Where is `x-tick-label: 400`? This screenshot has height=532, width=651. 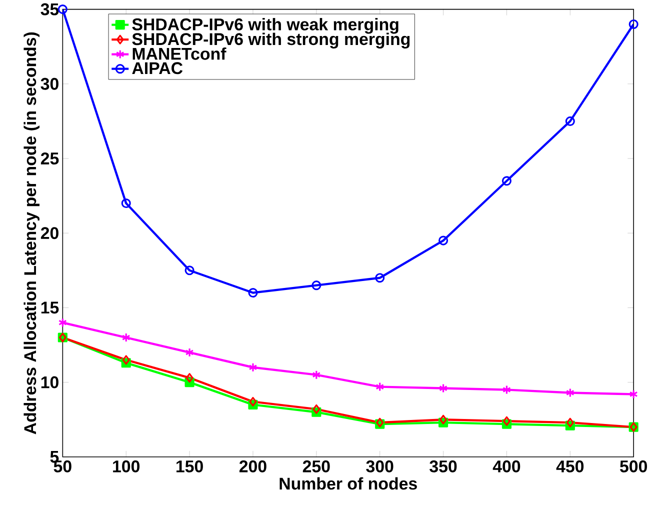 x-tick-label: 400 is located at coordinates (506, 466).